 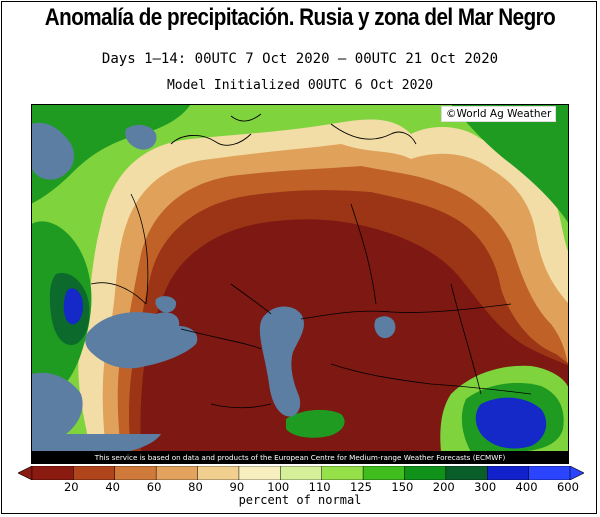 What do you see at coordinates (293, 129) in the screenshot?
I see `coastlines` at bounding box center [293, 129].